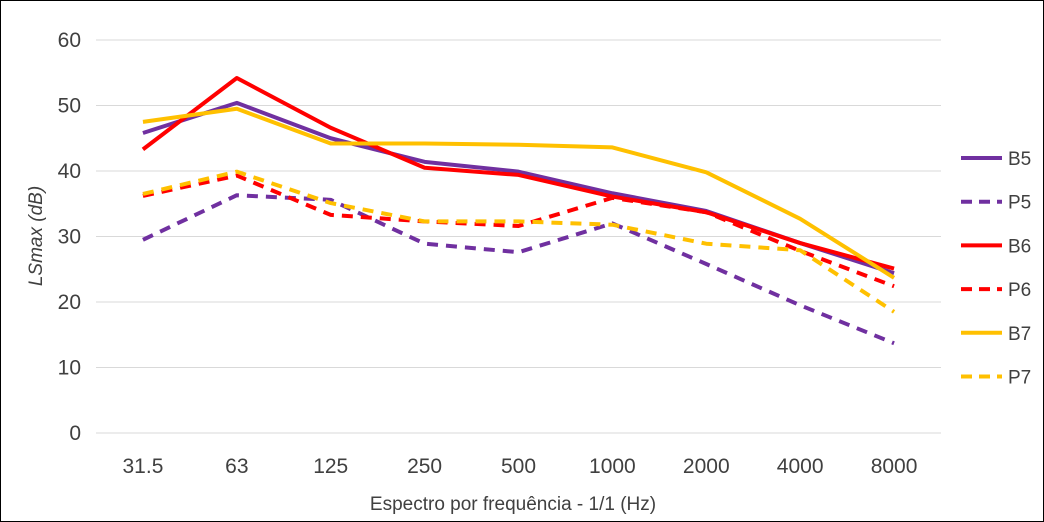 The image size is (1044, 522). I want to click on y-tick-label: 20, so click(69, 302).